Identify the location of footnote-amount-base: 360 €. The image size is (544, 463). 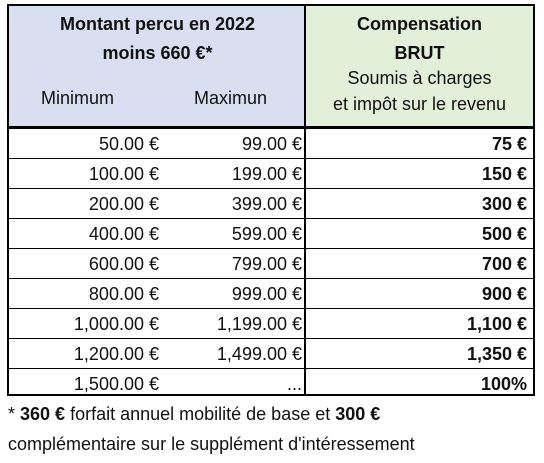
(43, 414).